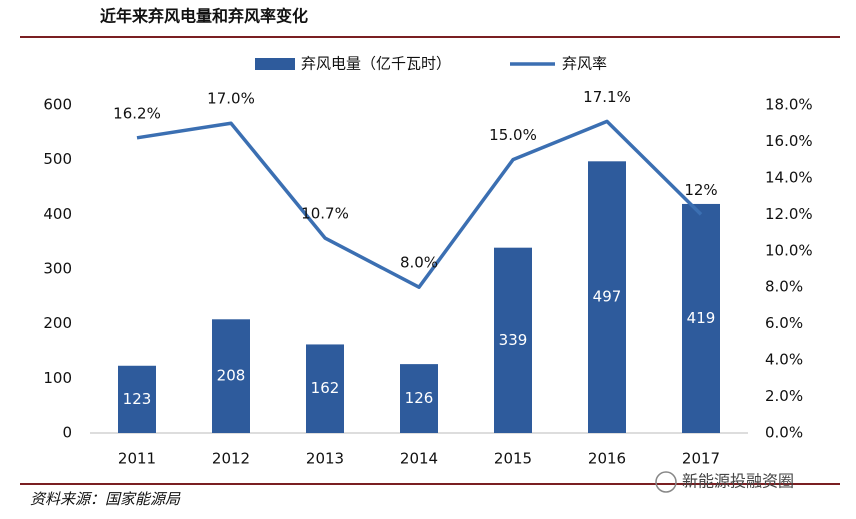 The image size is (856, 519). What do you see at coordinates (67, 433) in the screenshot?
I see `y-tick-label: 0` at bounding box center [67, 433].